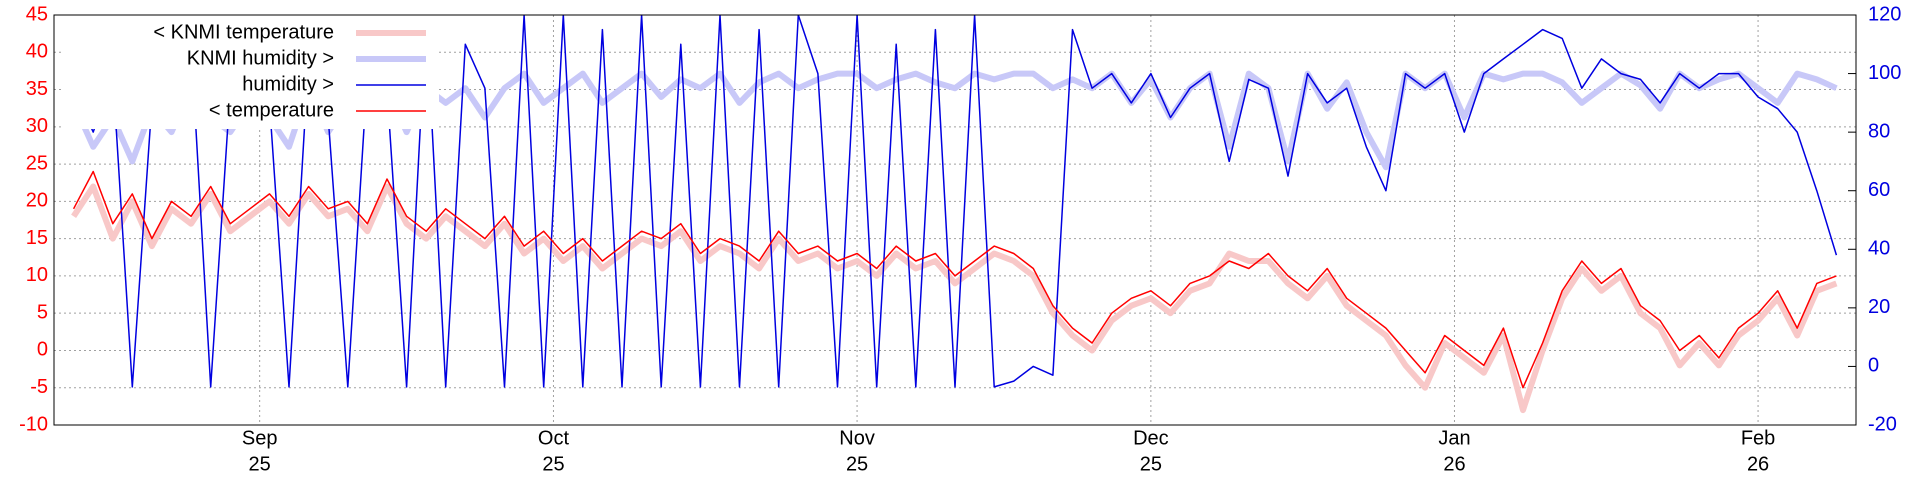 The height and width of the screenshot is (480, 1920). What do you see at coordinates (42, 350) in the screenshot?
I see `y-tick-label: 0` at bounding box center [42, 350].